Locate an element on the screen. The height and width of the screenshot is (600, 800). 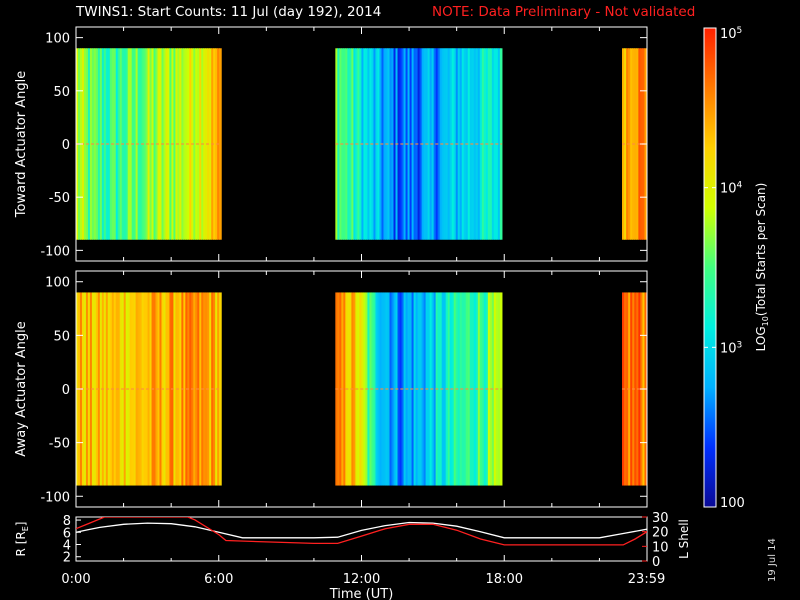
away-ylabel: Away Actuator Angle is located at coordinates (21, 388).